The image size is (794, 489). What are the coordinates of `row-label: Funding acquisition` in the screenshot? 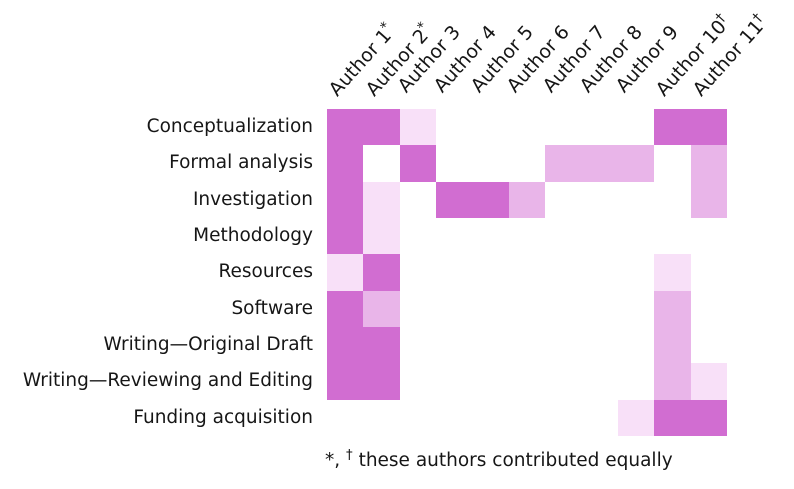 It's located at (223, 417).